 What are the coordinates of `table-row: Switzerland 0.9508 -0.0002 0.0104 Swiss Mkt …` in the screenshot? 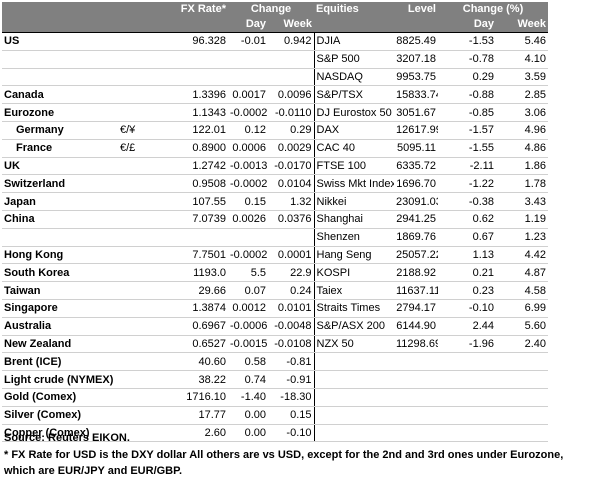 It's located at (275, 184).